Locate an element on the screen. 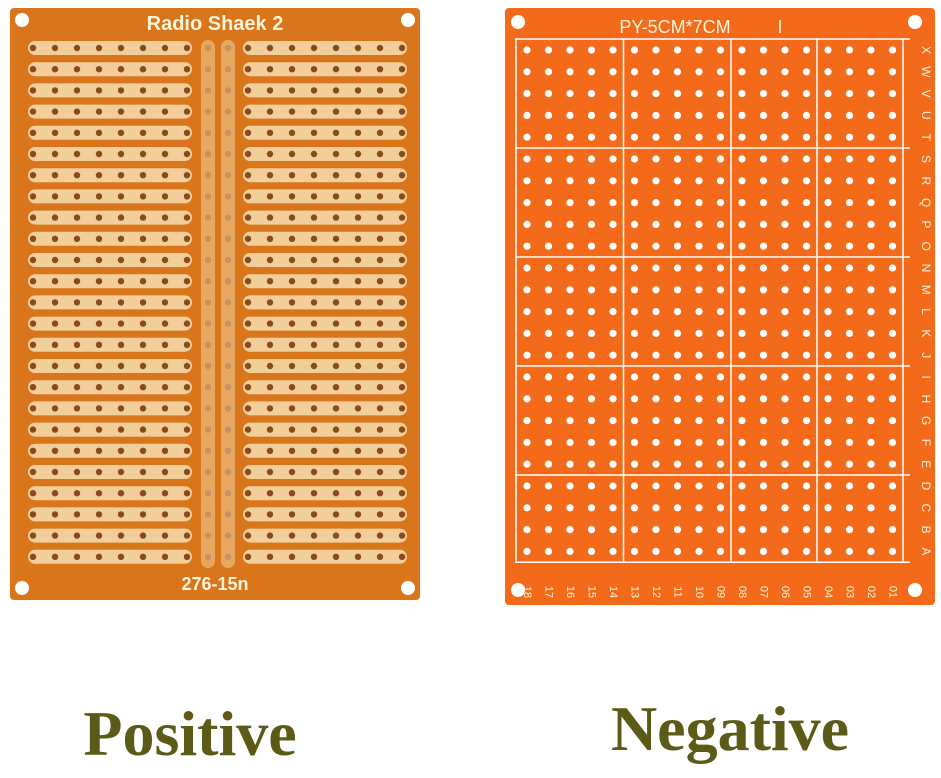  row-letter: W is located at coordinates (926, 72).